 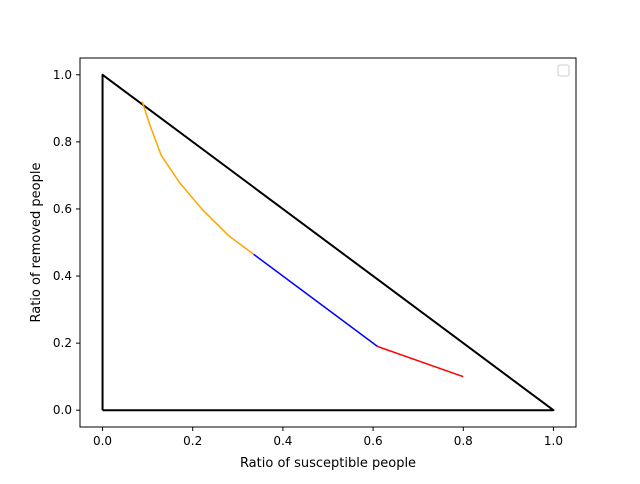 I want to click on x-tick-label: 0.6, so click(x=373, y=441).